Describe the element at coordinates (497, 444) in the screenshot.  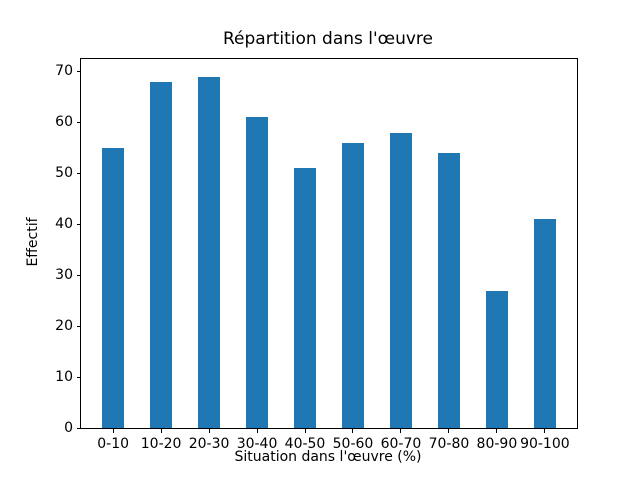
I see `x-tick-label: 80-90` at that location.